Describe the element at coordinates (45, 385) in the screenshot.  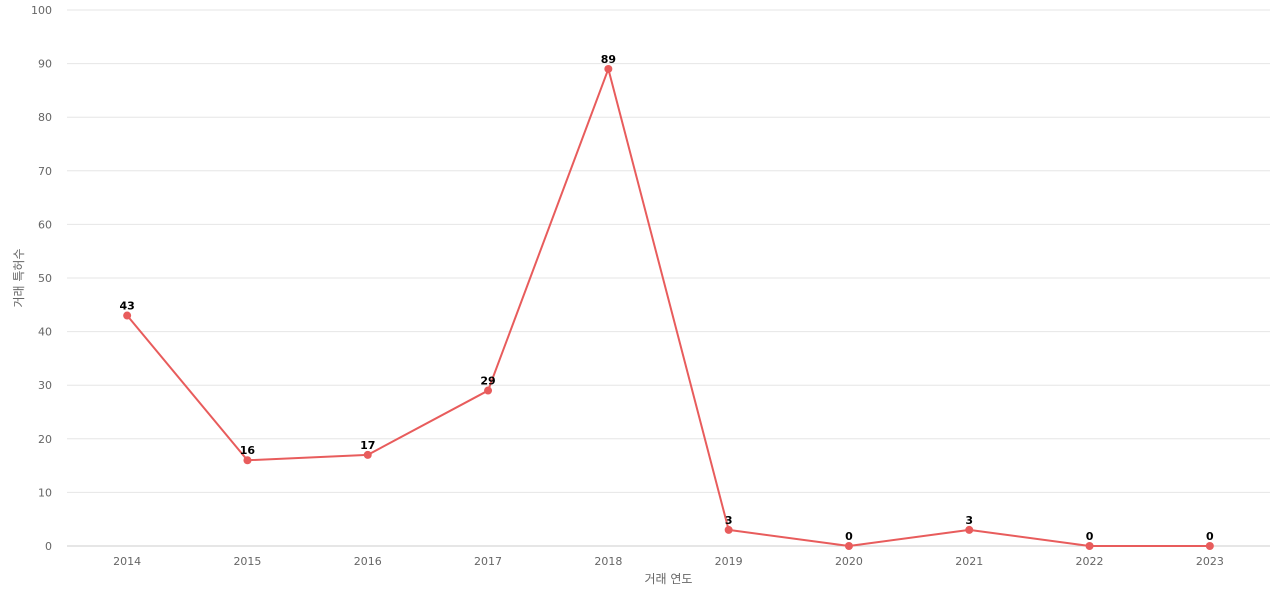
I see `y-tick-label: 30` at that location.